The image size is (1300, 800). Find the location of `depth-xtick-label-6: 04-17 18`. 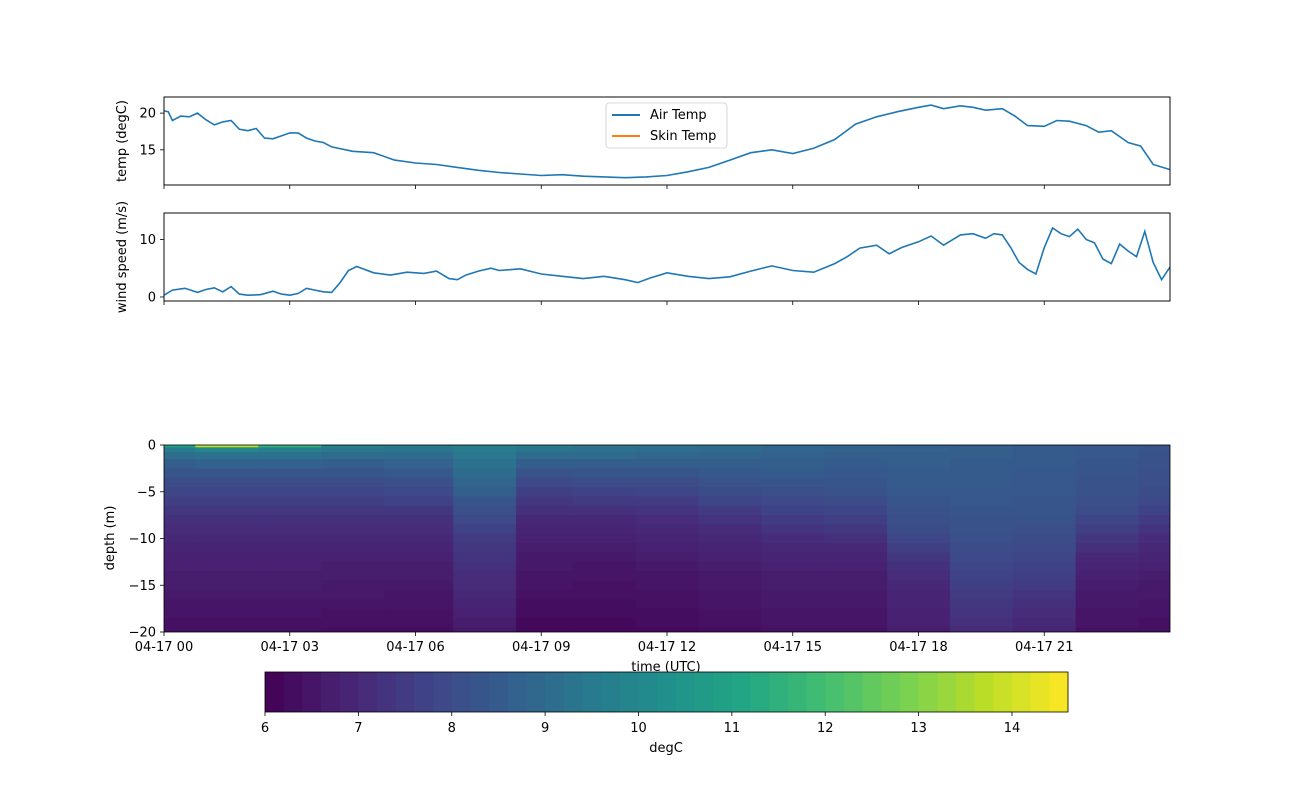

depth-xtick-label-6: 04-17 18 is located at coordinates (918, 647).